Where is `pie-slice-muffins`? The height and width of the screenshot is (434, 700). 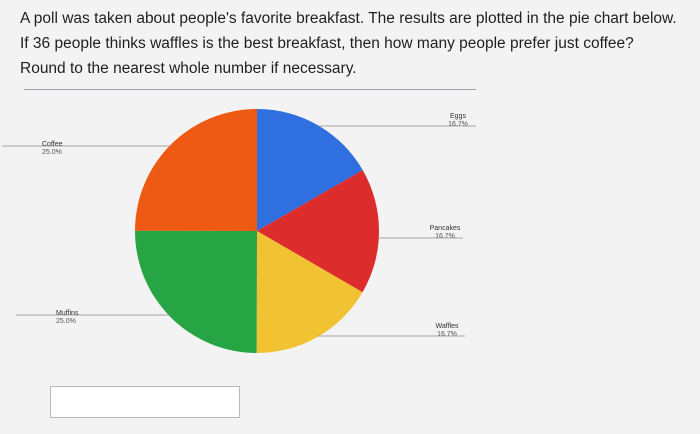 pie-slice-muffins is located at coordinates (195, 291).